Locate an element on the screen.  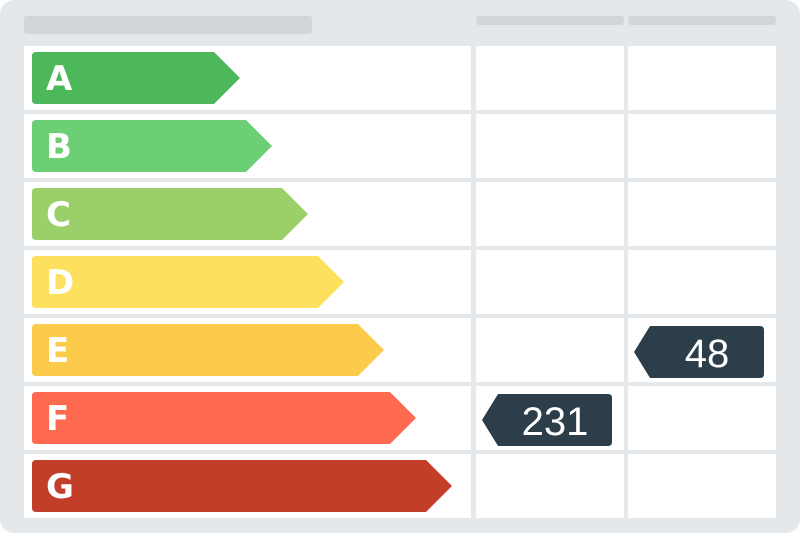
header-bar is located at coordinates (168, 25).